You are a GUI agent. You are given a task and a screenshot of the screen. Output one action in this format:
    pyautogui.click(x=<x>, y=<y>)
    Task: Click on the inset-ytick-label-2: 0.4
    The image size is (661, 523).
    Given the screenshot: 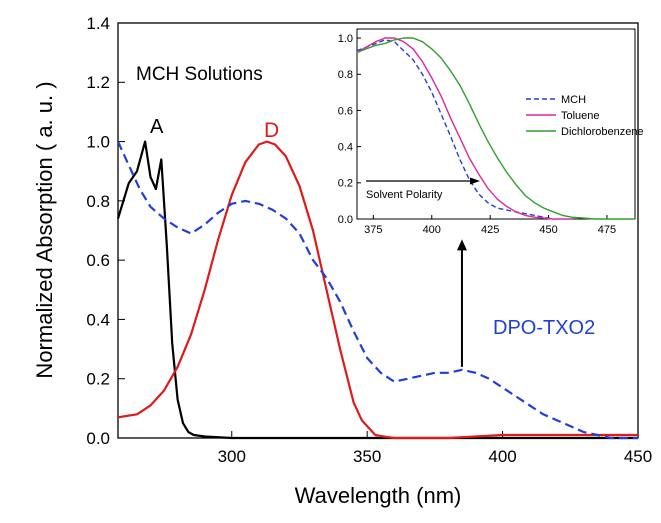 What is the action you would take?
    pyautogui.click(x=345, y=147)
    